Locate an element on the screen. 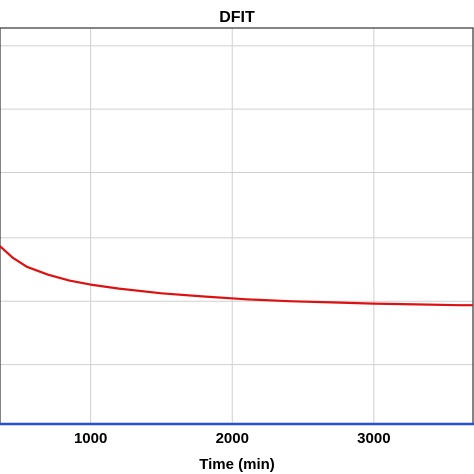 This screenshot has height=474, width=474. series-group is located at coordinates (236, 276).